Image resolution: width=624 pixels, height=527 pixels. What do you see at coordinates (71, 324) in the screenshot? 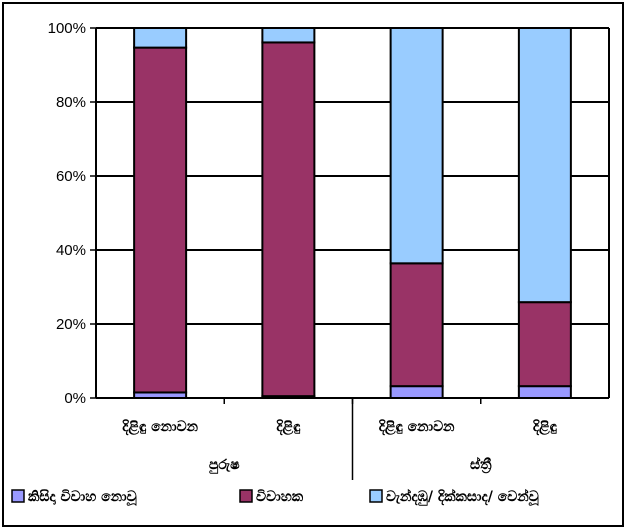
I see `y-tick-label: 20%` at bounding box center [71, 324].